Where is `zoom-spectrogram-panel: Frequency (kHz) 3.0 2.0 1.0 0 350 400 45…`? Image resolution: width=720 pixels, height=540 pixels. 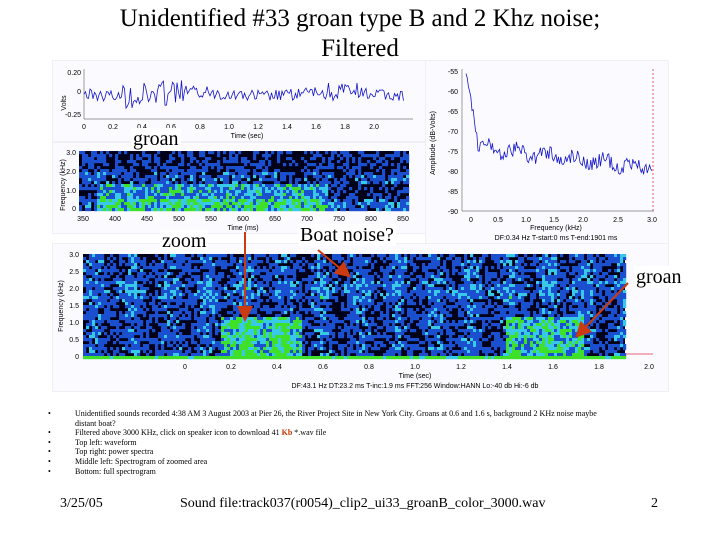 zoom-spectrogram-panel: Frequency (kHz) 3.0 2.0 1.0 0 350 400 45… is located at coordinates (241, 188).